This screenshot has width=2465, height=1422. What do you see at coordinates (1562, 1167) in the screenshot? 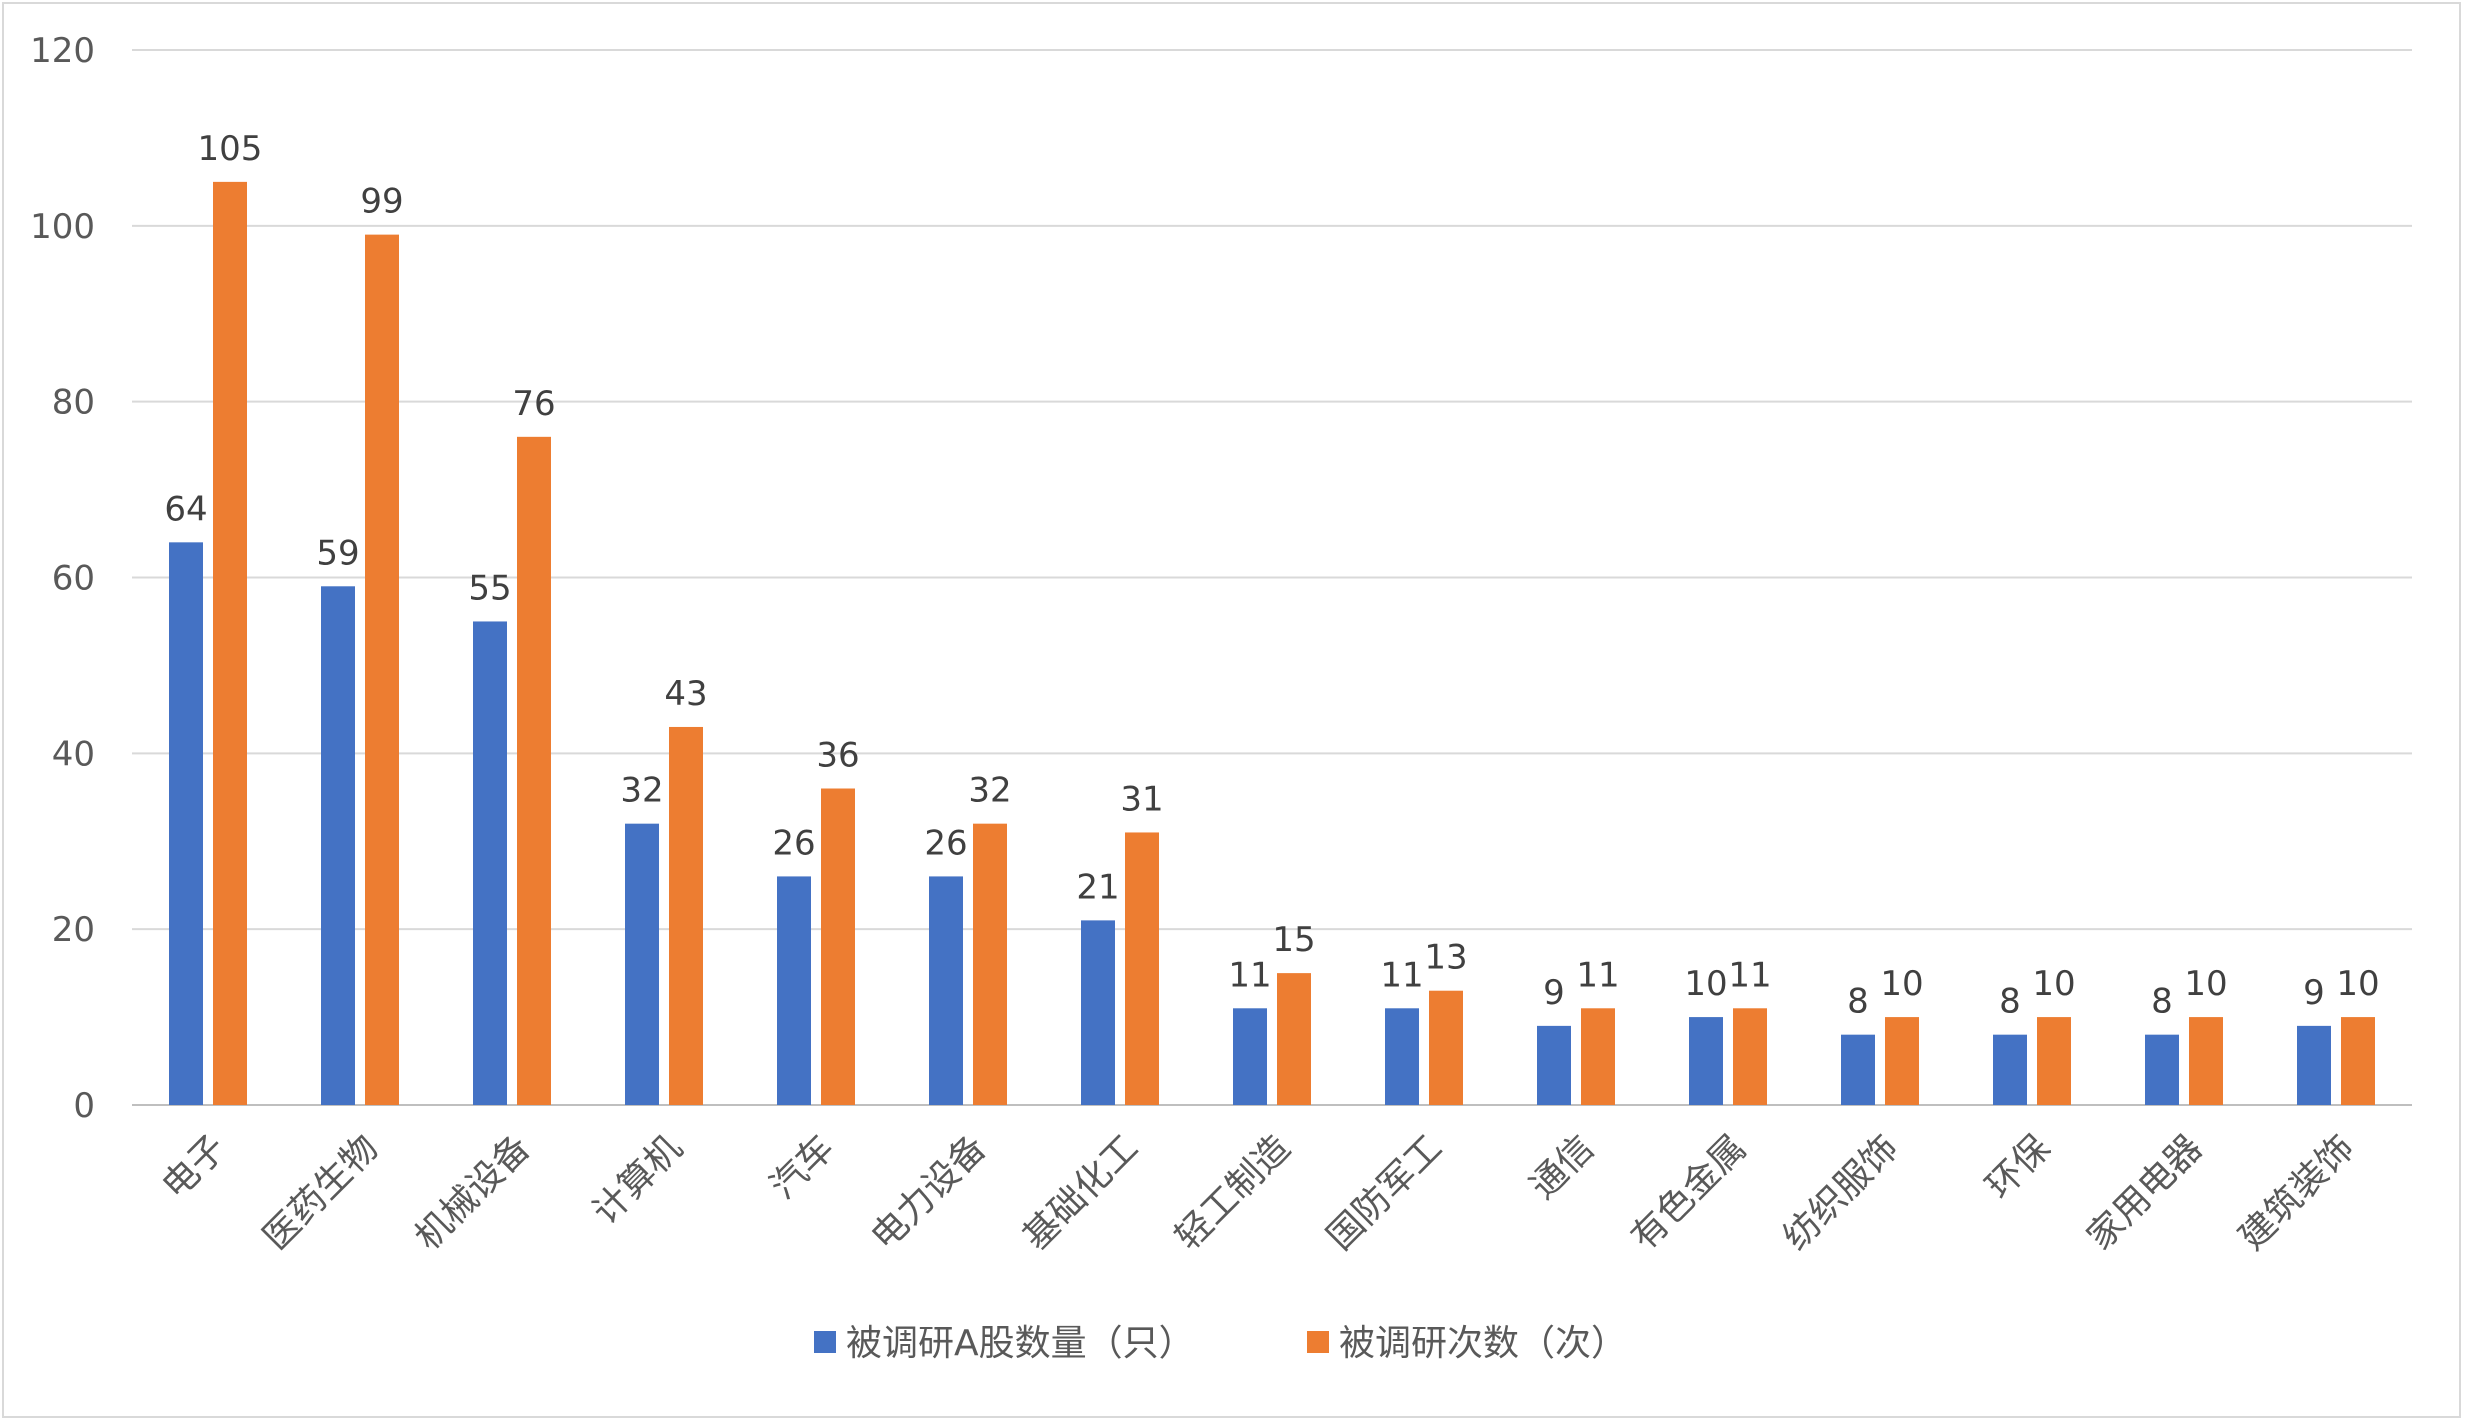
I see `x-category-label: 通信` at bounding box center [1562, 1167].